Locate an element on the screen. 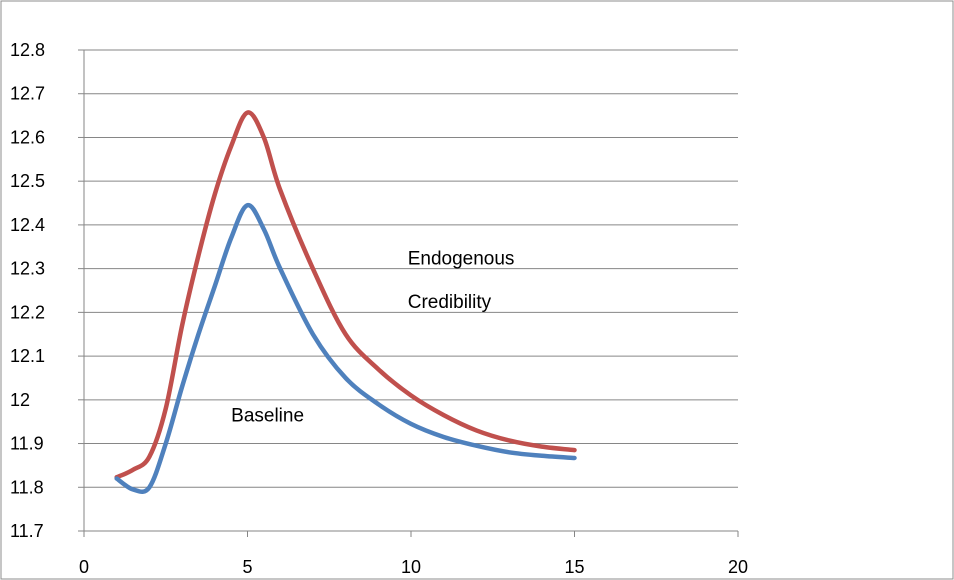 The width and height of the screenshot is (954, 580). y-tick-label: 12.3 is located at coordinates (27, 269).